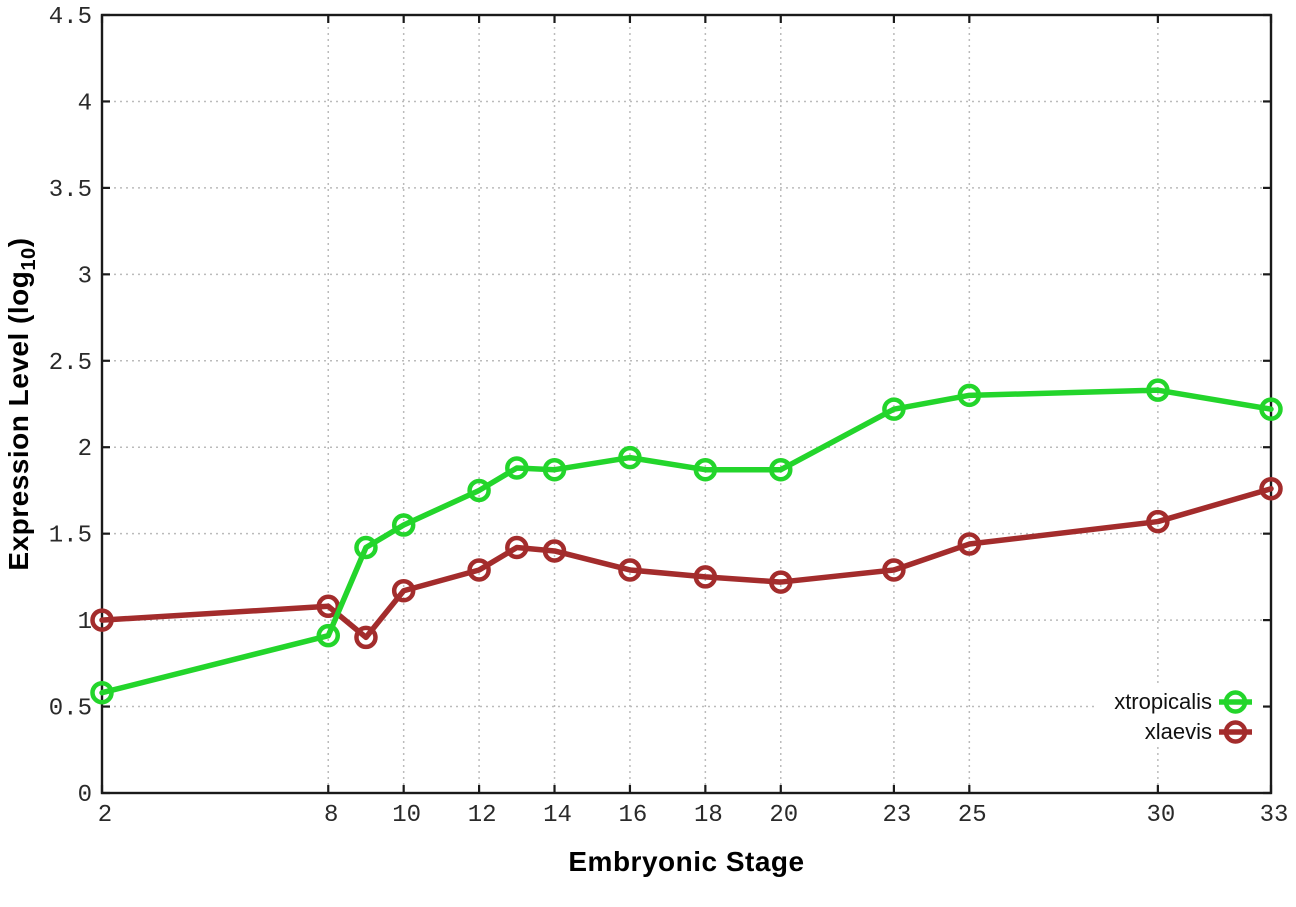 The width and height of the screenshot is (1296, 907). What do you see at coordinates (406, 815) in the screenshot?
I see `x-tick-label: 10` at bounding box center [406, 815].